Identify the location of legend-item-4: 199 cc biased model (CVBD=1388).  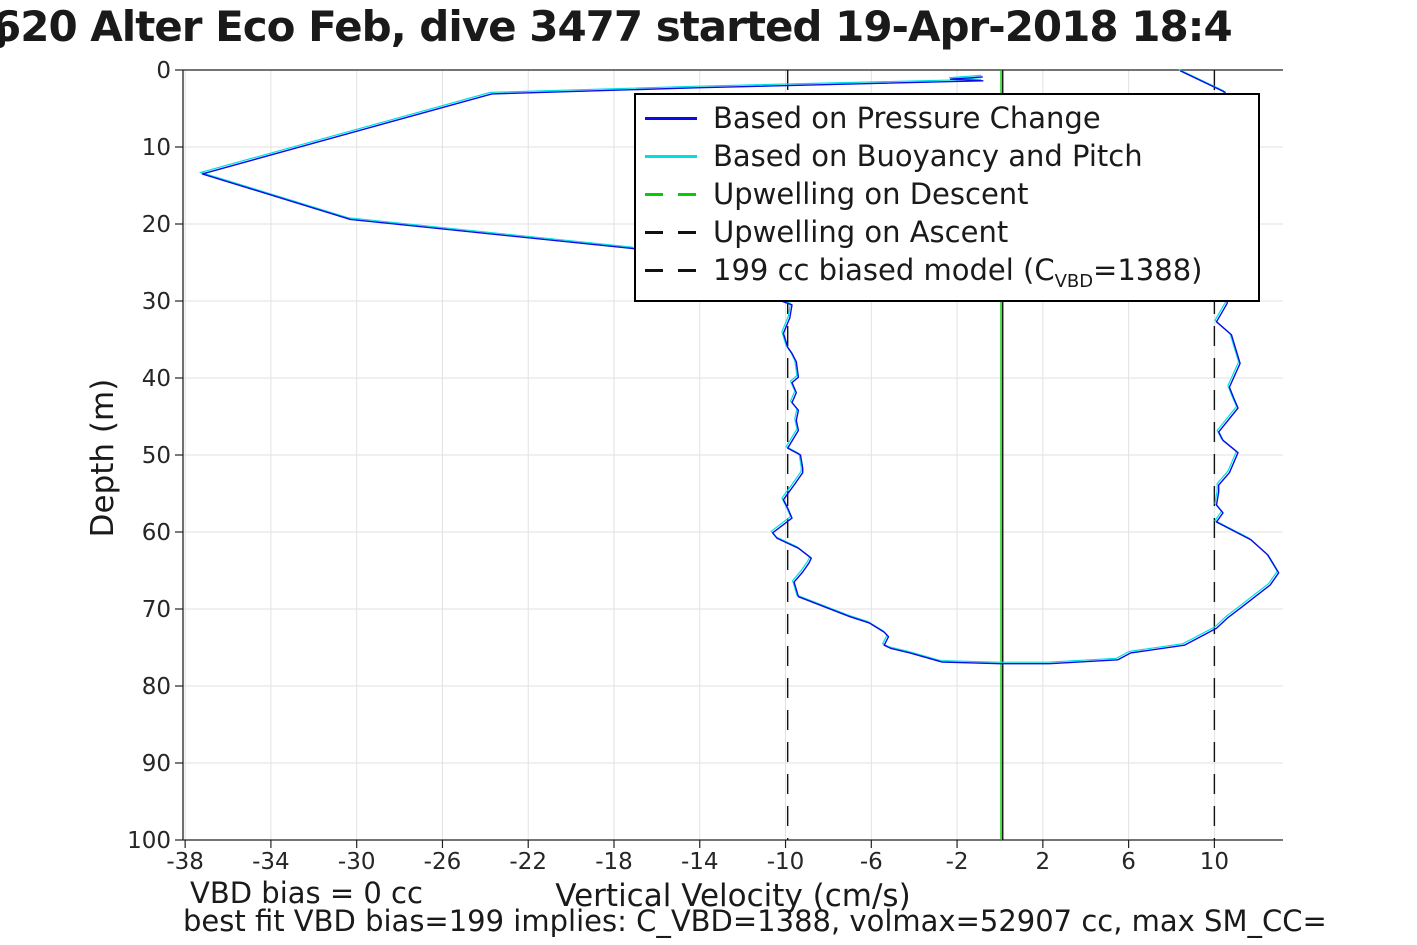
(947, 271).